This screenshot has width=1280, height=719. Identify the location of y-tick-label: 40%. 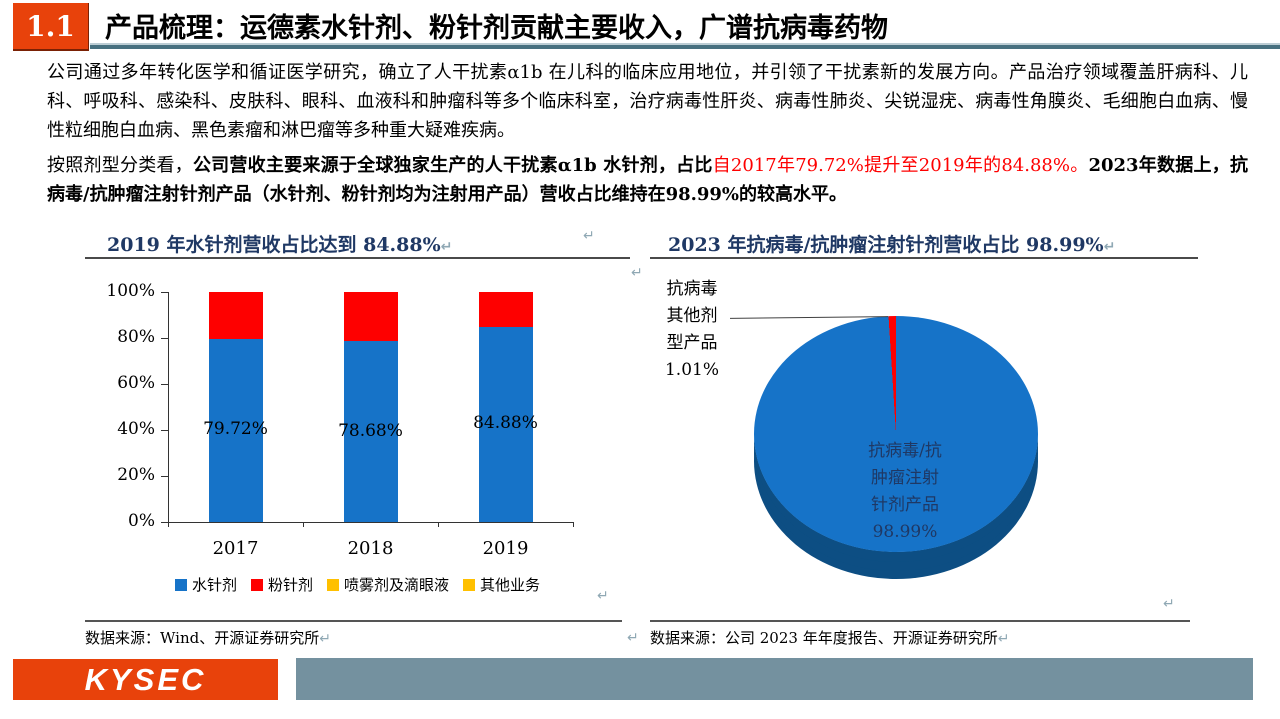
(136, 429).